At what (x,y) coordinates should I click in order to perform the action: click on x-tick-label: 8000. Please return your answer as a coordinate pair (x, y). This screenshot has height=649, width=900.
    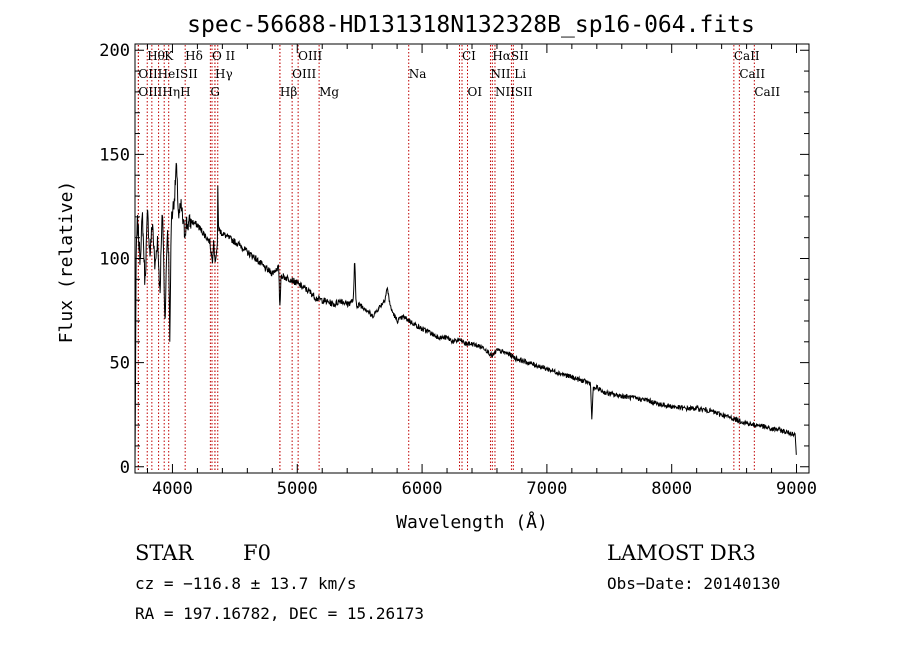
    Looking at the image, I should click on (671, 489).